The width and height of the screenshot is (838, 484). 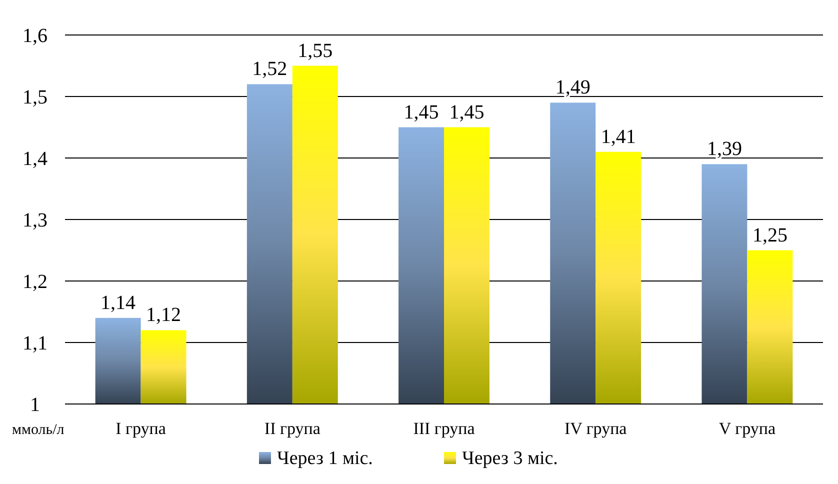 What do you see at coordinates (596, 428) in the screenshot?
I see `x-tick-label: IV група` at bounding box center [596, 428].